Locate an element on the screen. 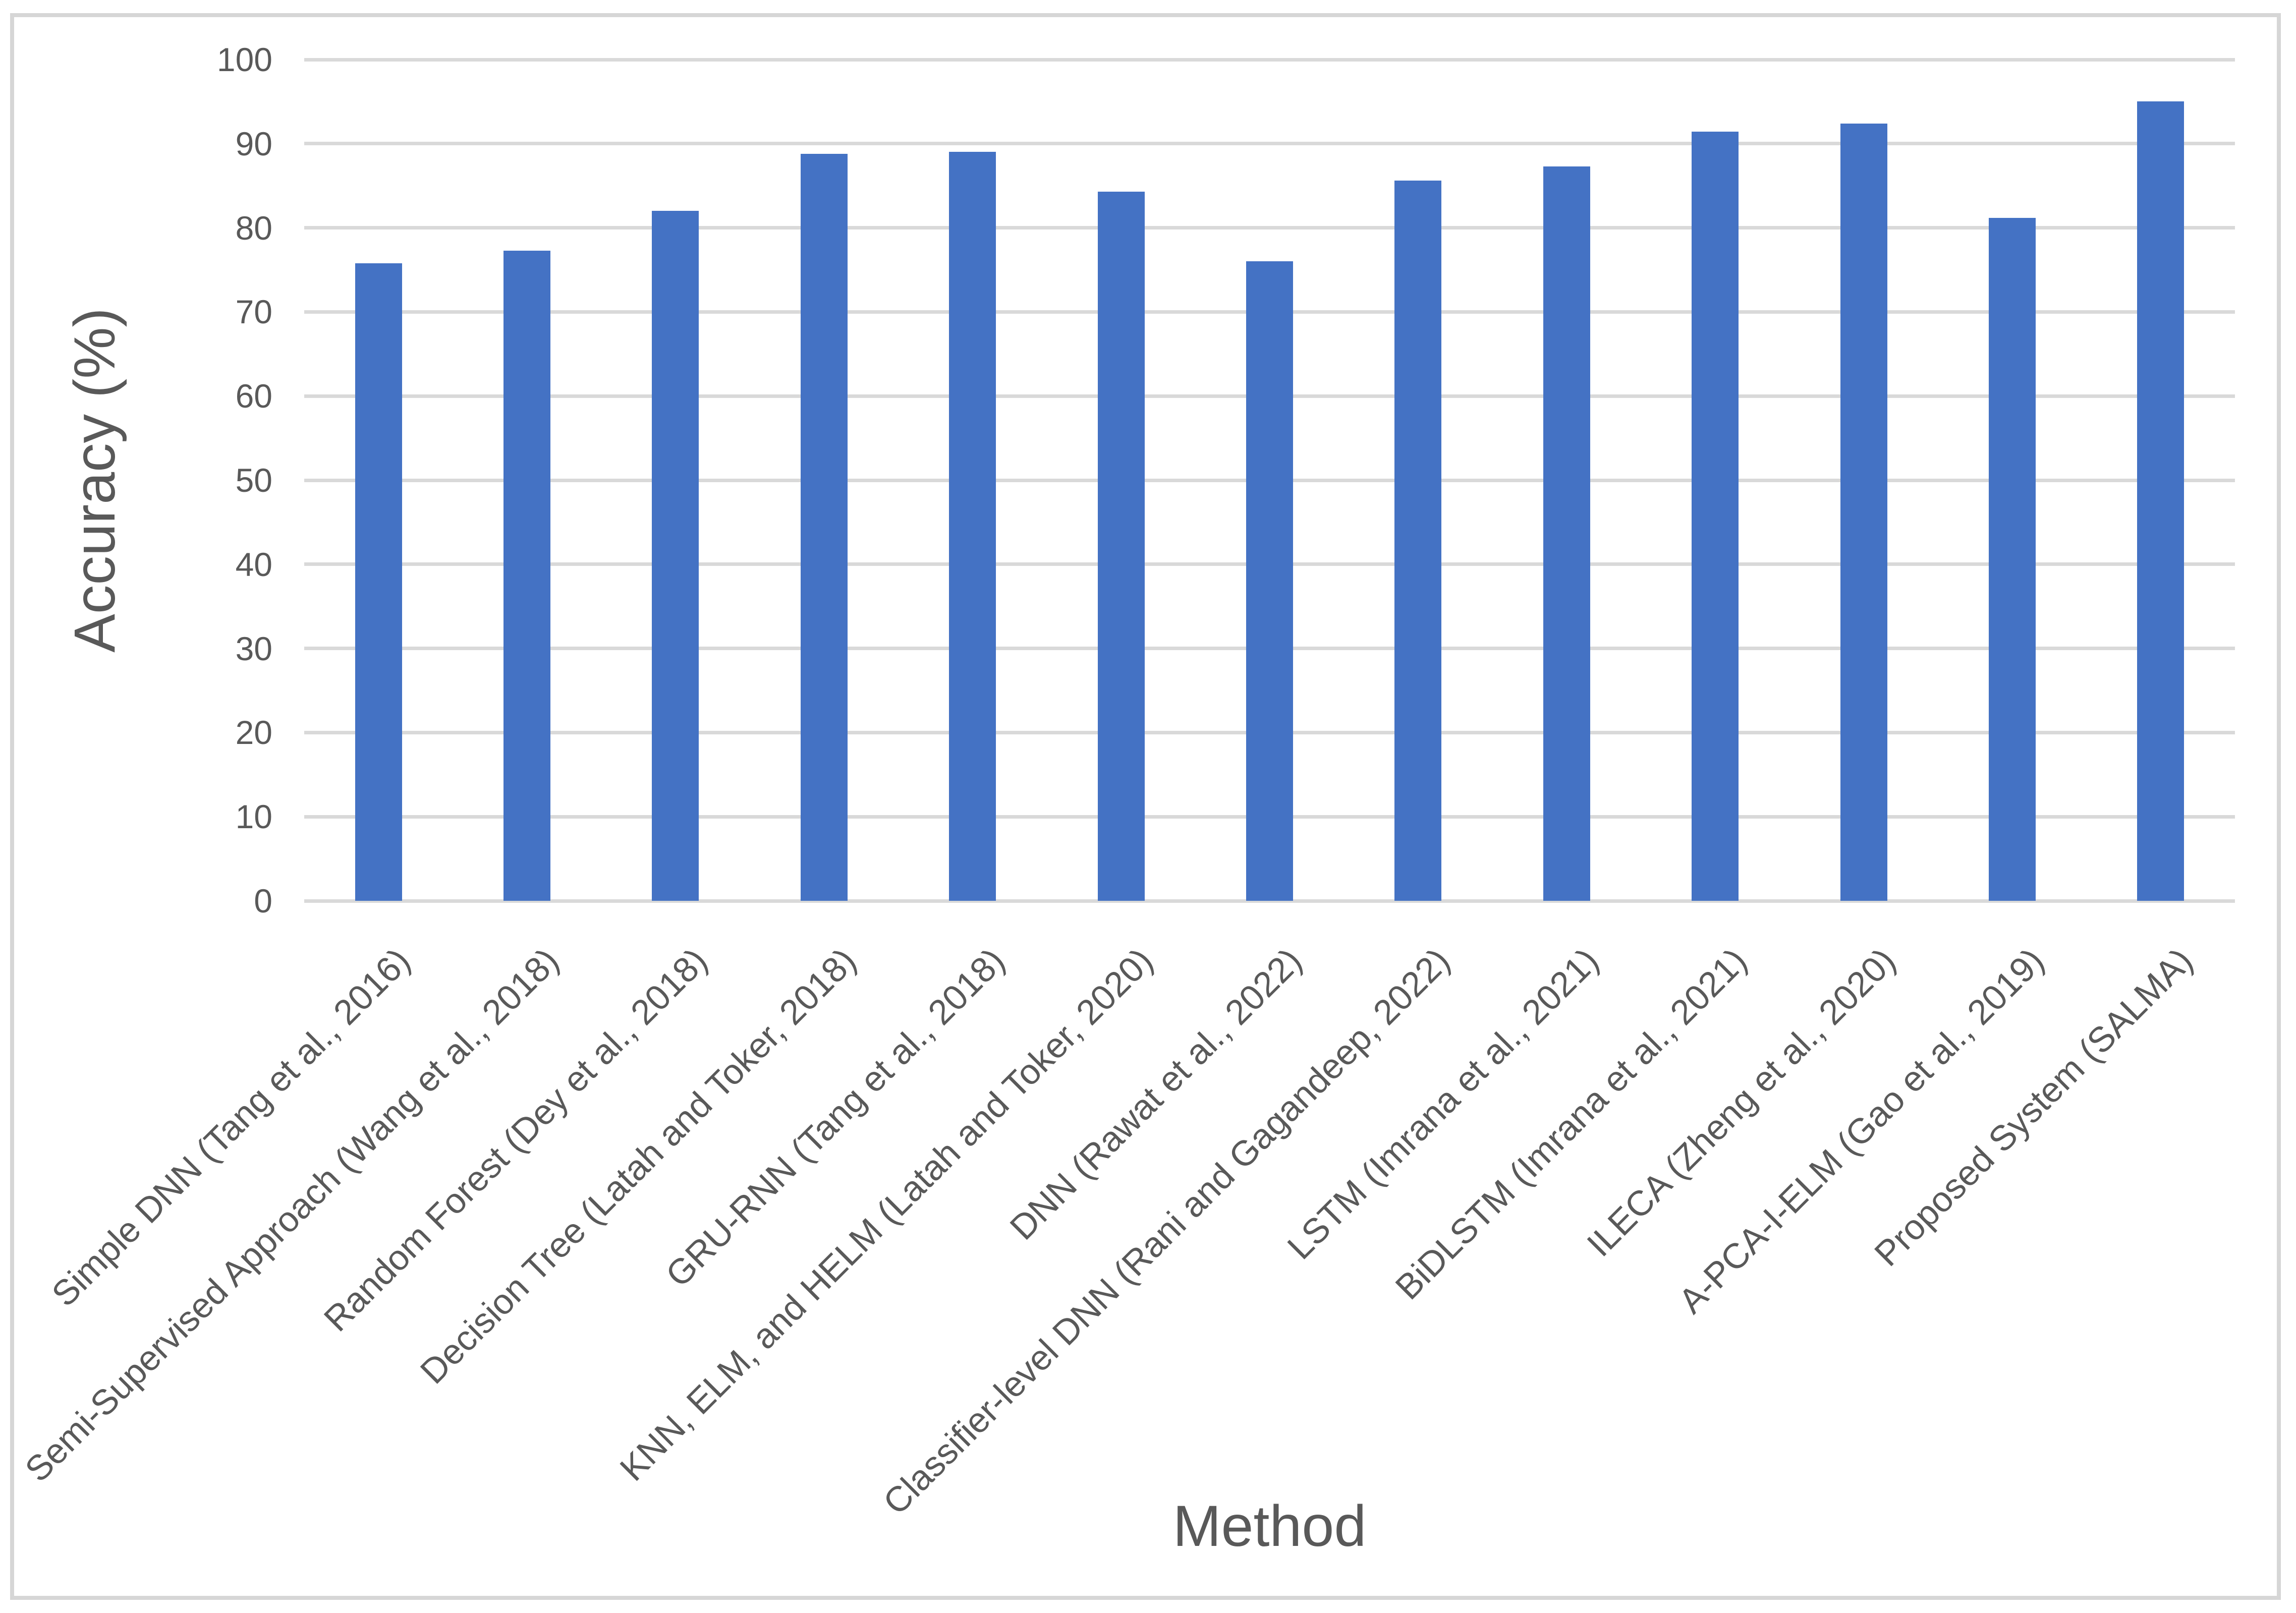  y-tick-label-0: 0 is located at coordinates (263, 901).